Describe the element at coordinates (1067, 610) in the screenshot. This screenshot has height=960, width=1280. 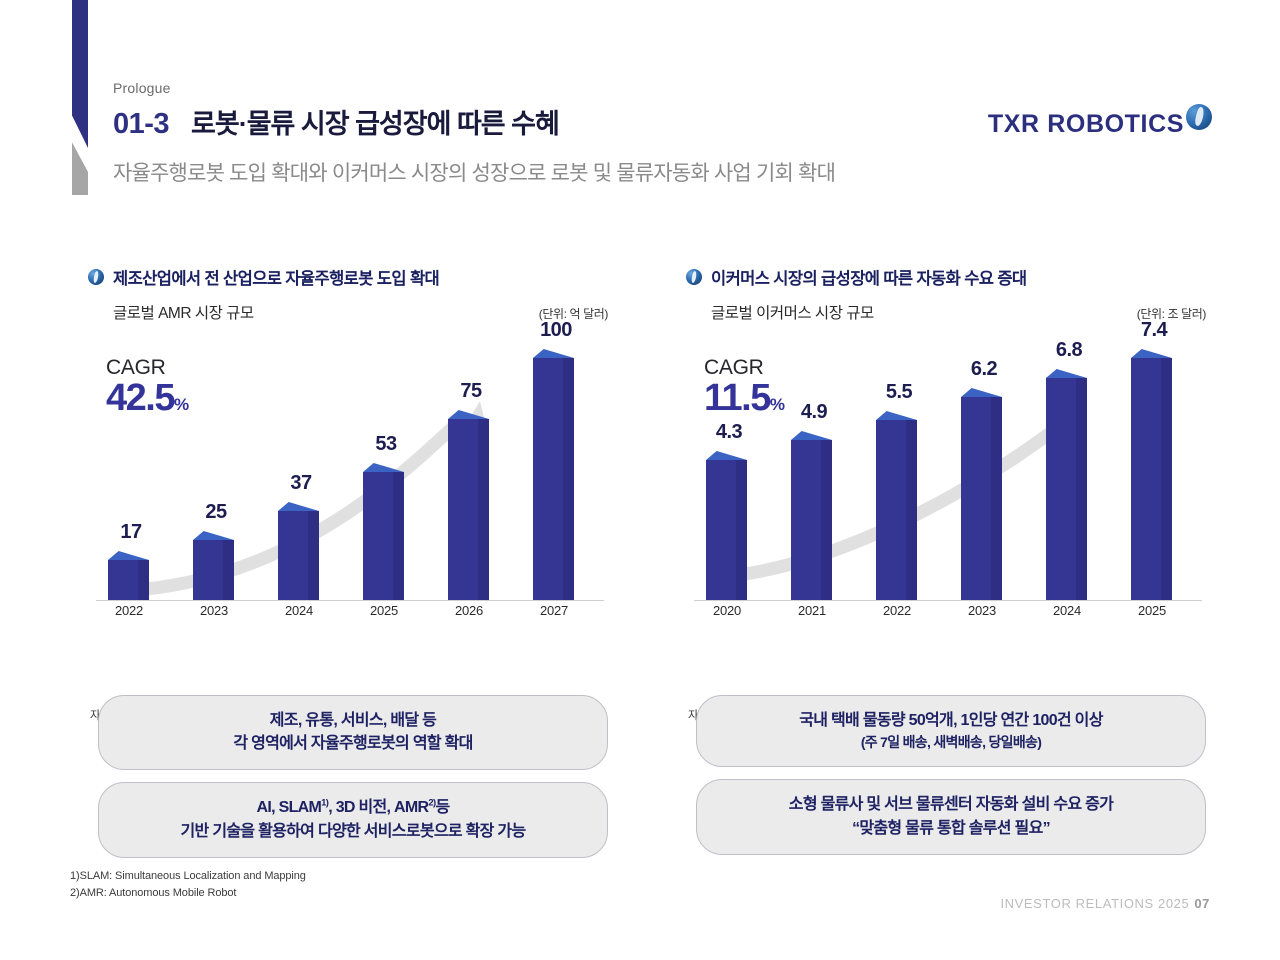
I see `x-axis-label: 2024` at that location.